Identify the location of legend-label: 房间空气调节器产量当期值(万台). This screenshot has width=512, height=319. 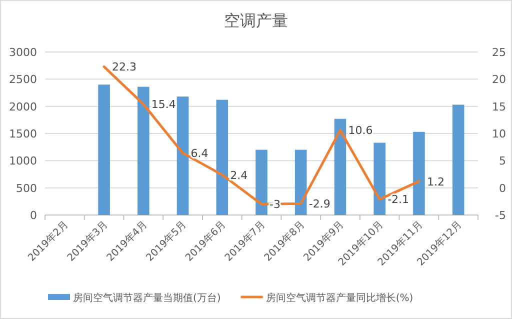
(147, 298).